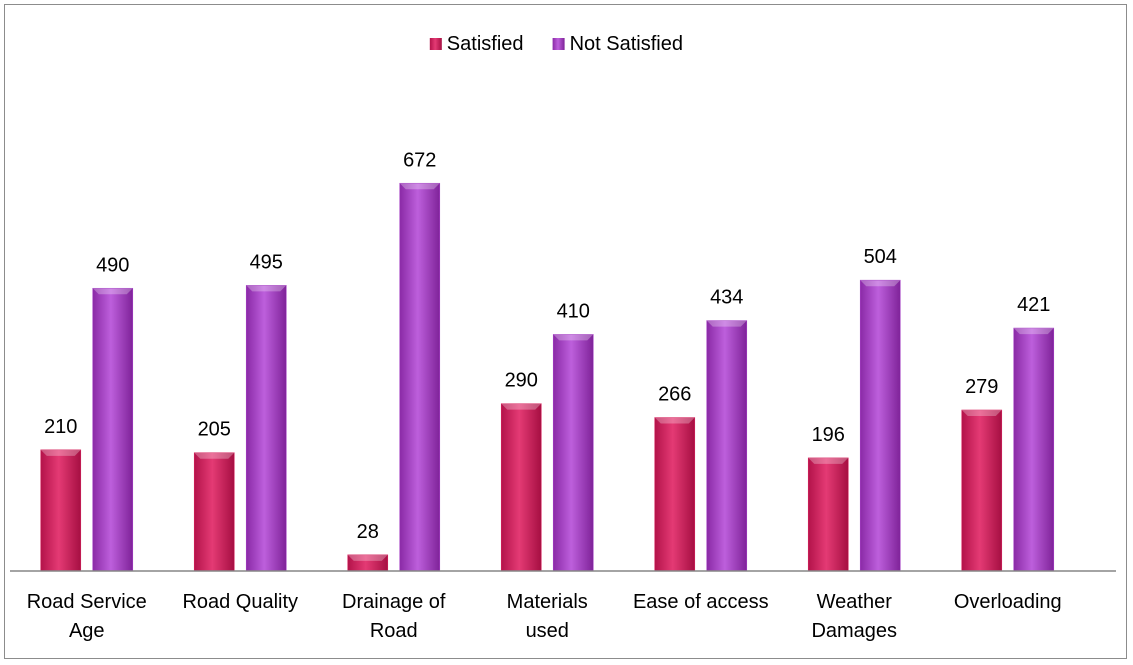  Describe the element at coordinates (60, 427) in the screenshot. I see `data-label-satisfied-0: 210` at that location.